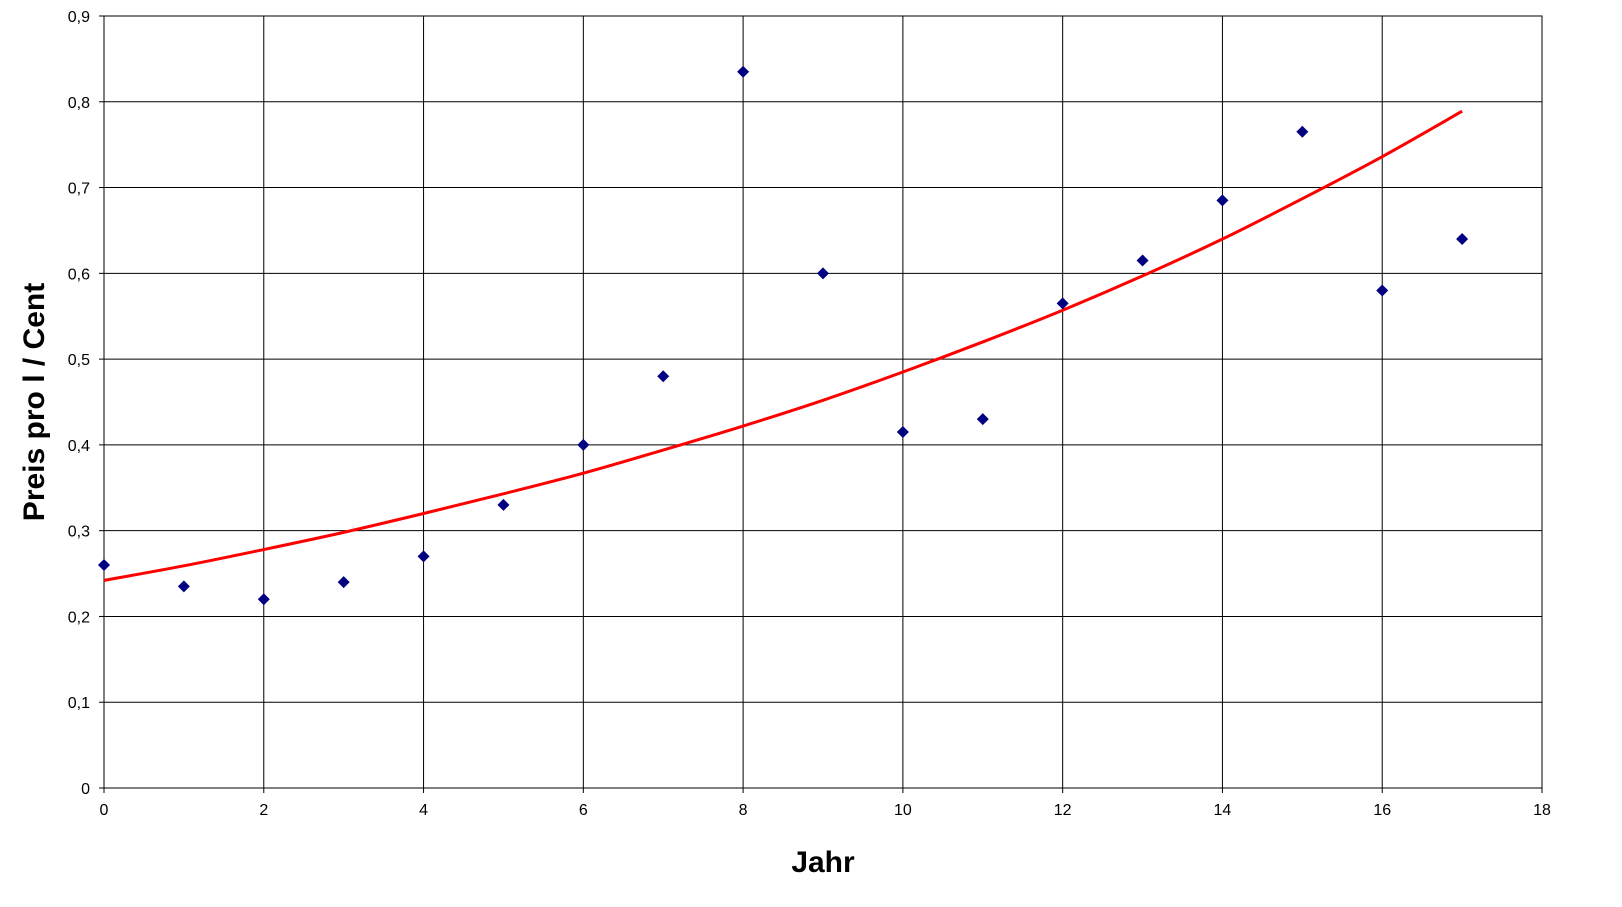 Image resolution: width=1622 pixels, height=907 pixels. Describe the element at coordinates (903, 810) in the screenshot. I see `x-tick-label: 10` at that location.